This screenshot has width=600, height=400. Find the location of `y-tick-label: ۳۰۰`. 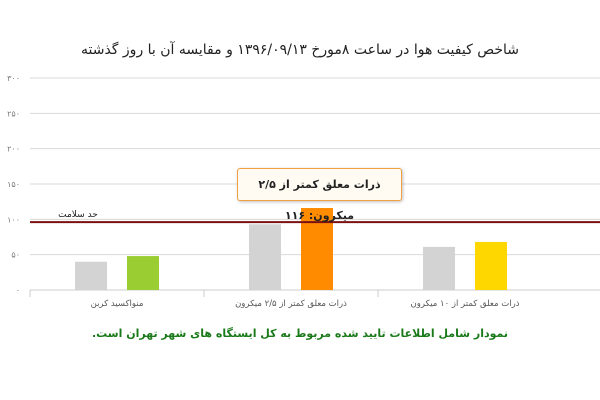

y-tick-label: ۳۰۰ is located at coordinates (13, 78).